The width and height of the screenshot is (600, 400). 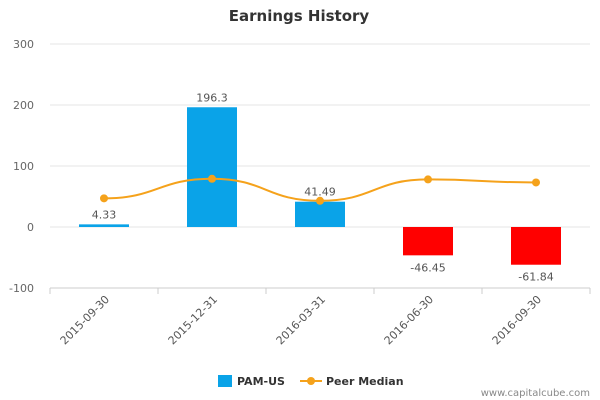 I want to click on y-axis: -100 0 100 200 300, so click(x=21, y=166).